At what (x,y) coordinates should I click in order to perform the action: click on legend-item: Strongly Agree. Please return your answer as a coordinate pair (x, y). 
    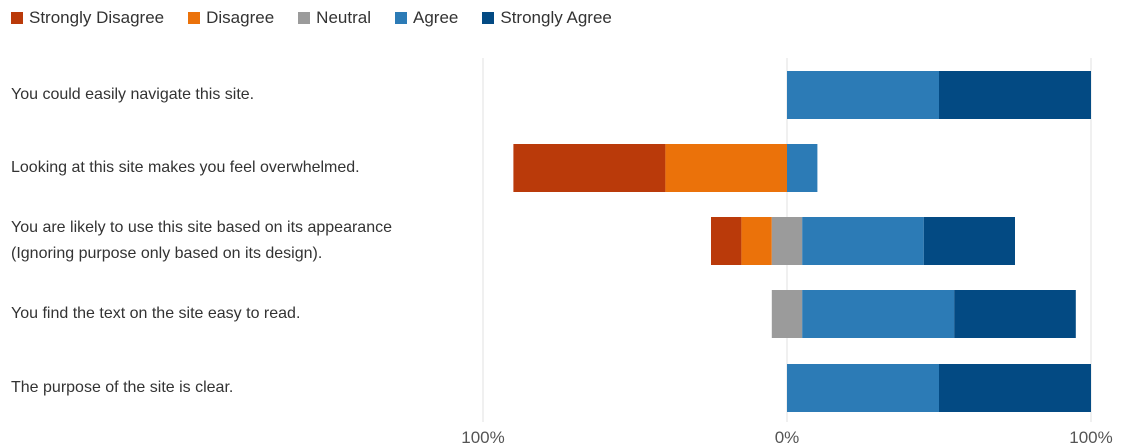
    Looking at the image, I should click on (547, 18).